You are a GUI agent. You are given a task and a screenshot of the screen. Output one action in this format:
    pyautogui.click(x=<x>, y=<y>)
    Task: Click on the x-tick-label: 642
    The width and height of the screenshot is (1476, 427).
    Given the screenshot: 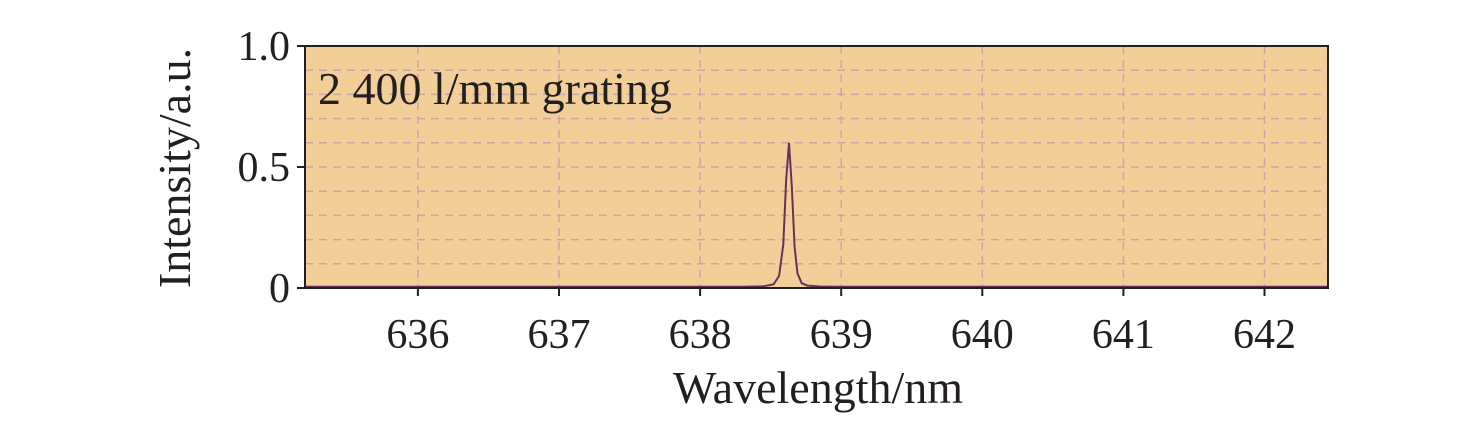 What is the action you would take?
    pyautogui.click(x=1264, y=335)
    